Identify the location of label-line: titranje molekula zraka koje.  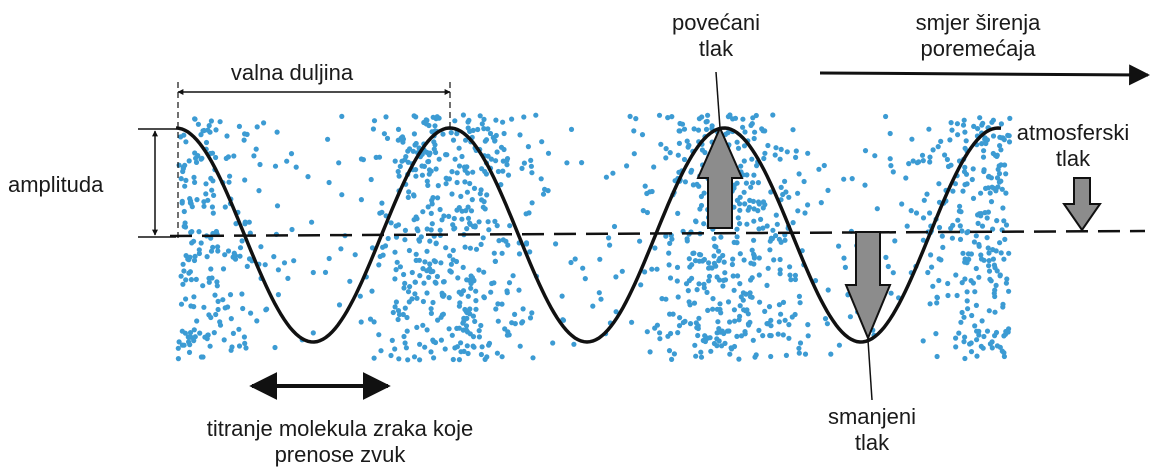
(340, 428).